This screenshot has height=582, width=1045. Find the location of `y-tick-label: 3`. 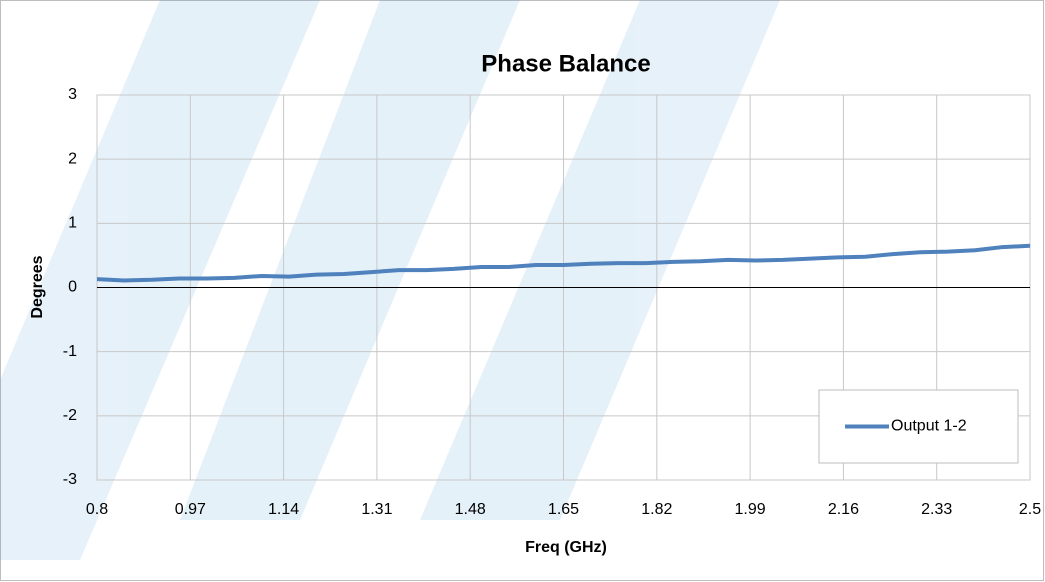

y-tick-label: 3 is located at coordinates (72, 94).